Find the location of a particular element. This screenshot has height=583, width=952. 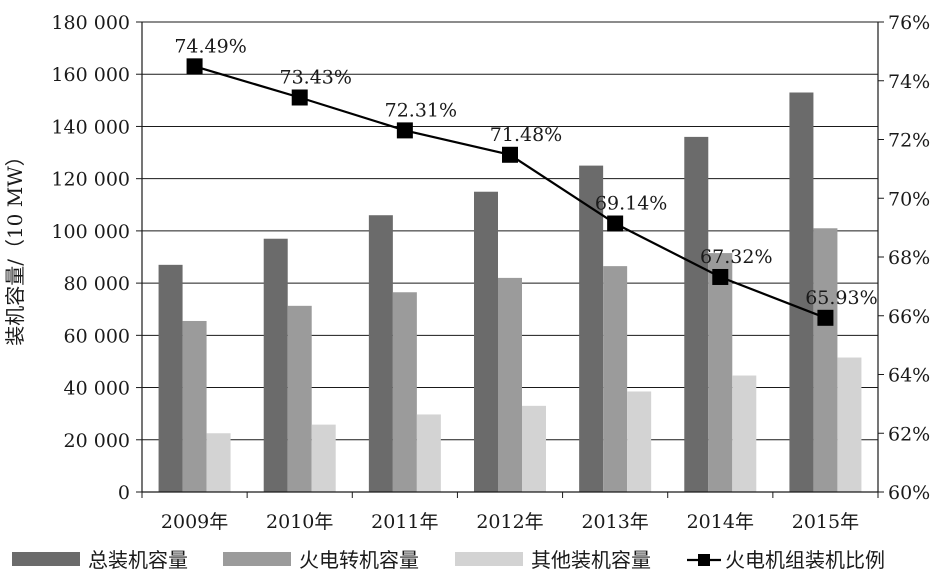

ratio-data-label: 71.48% is located at coordinates (526, 135).